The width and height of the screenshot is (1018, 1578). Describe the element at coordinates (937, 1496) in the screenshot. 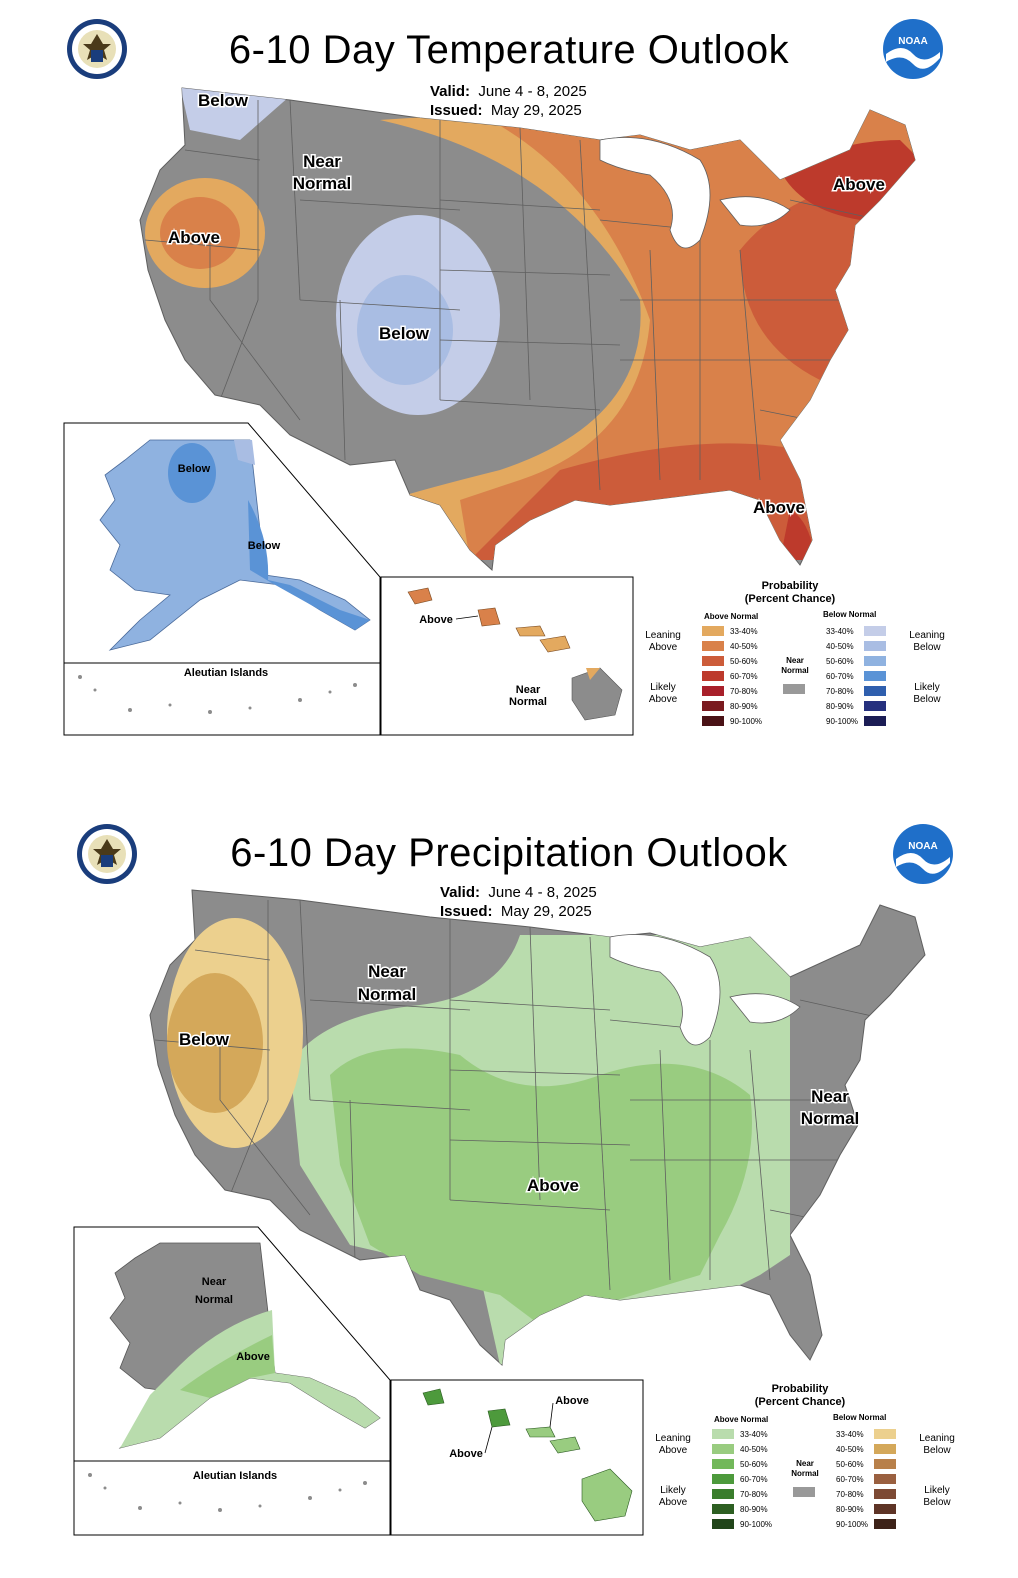

I see `legend-likely-below: Likely Below` at that location.